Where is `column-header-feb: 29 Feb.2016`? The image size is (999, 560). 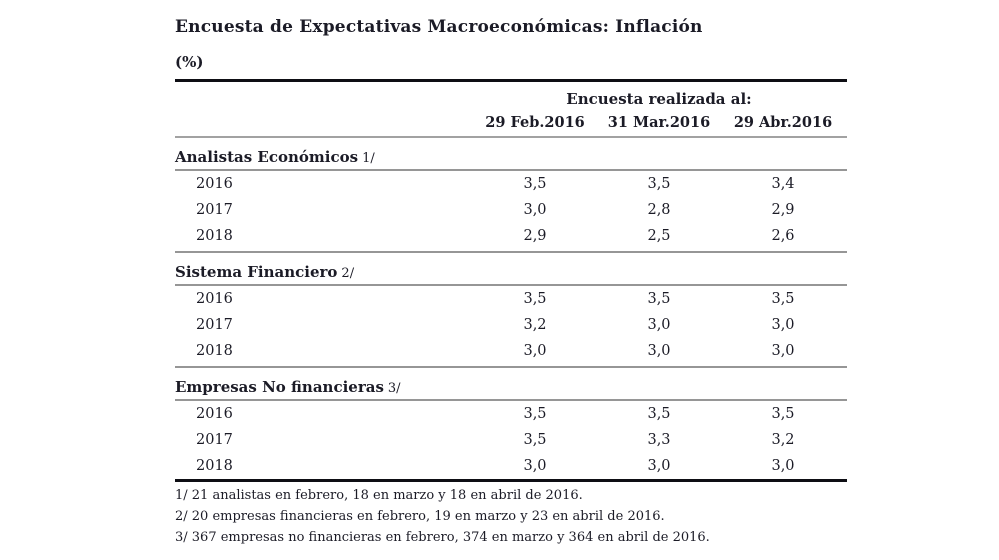 column-header-feb: 29 Feb.2016 is located at coordinates (535, 122).